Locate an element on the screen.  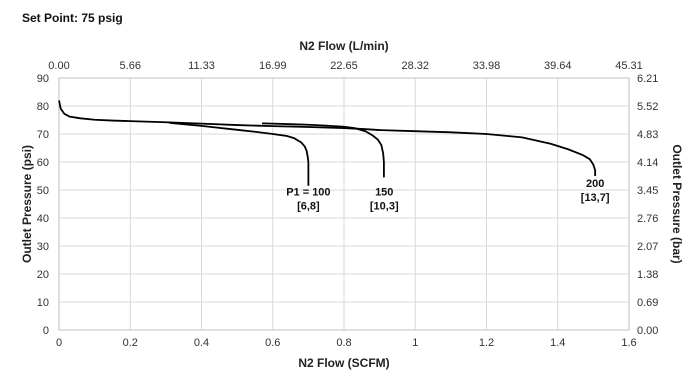
annotation-line: 150 is located at coordinates (384, 193).